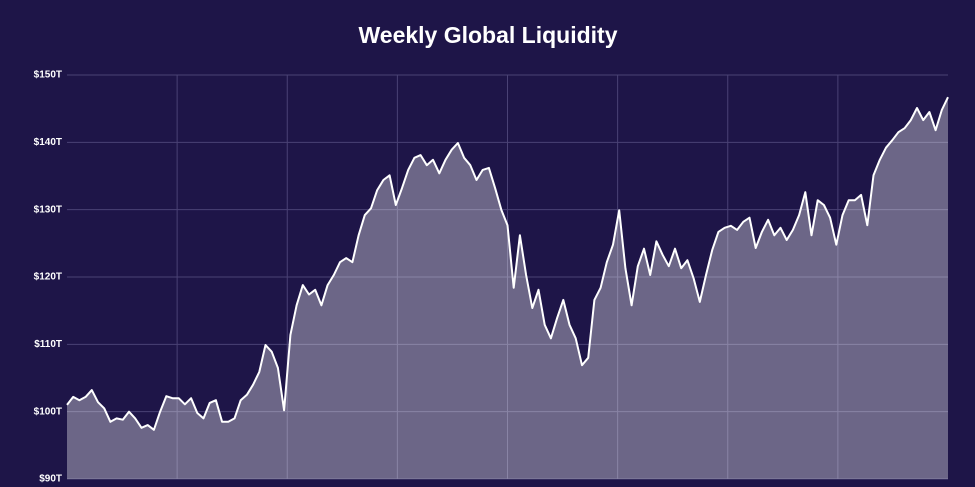 This screenshot has width=975, height=487. Describe the element at coordinates (48, 277) in the screenshot. I see `y-tick-label: $120T` at that location.